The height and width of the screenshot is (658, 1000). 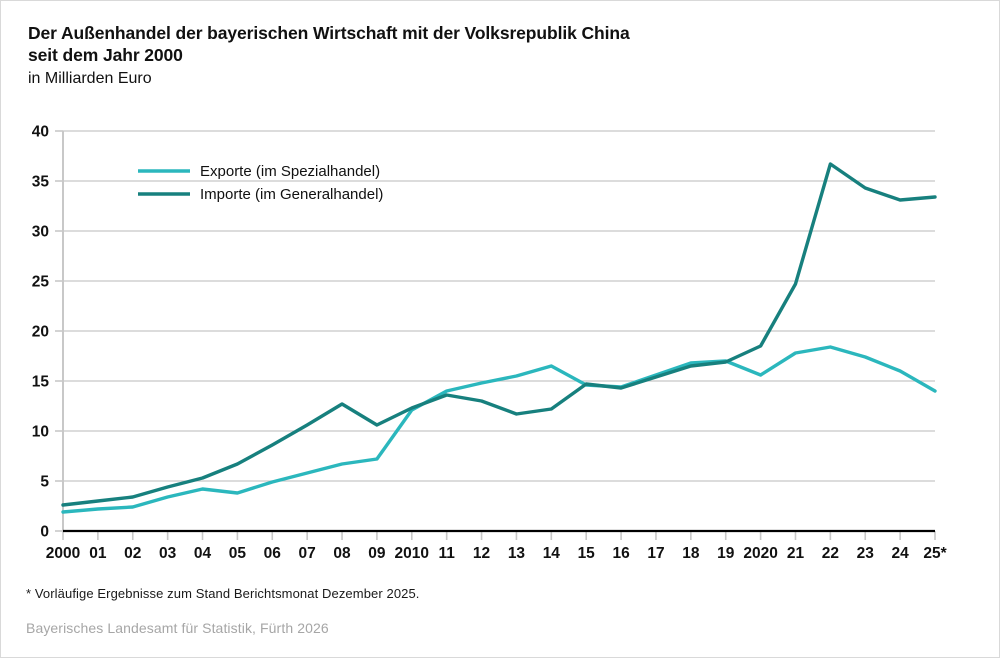 What do you see at coordinates (290, 171) in the screenshot?
I see `legend-label-export: Exporte (im Spezialhandel)` at bounding box center [290, 171].